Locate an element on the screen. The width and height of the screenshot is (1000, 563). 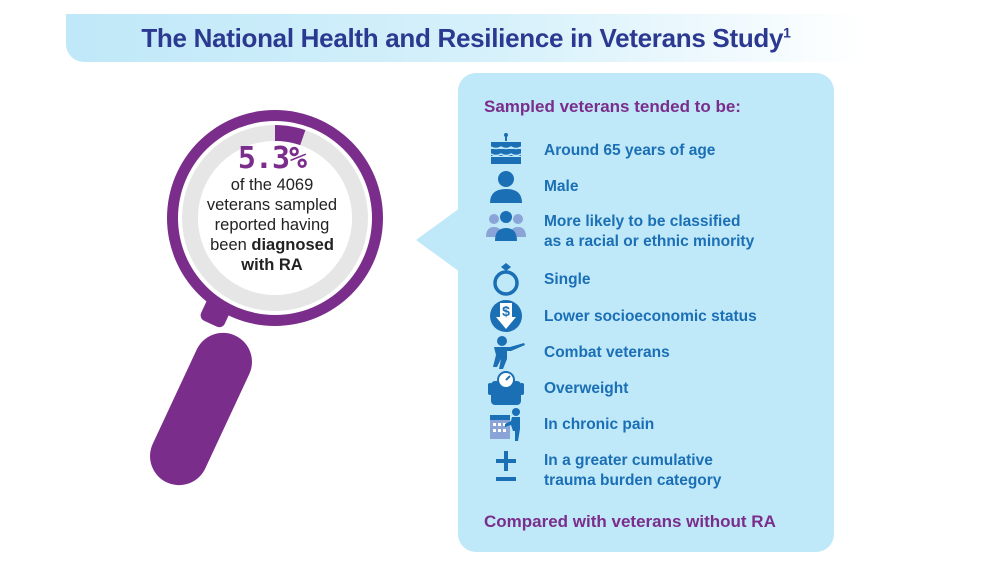
dollar-down-icon: $ is located at coordinates (506, 316).